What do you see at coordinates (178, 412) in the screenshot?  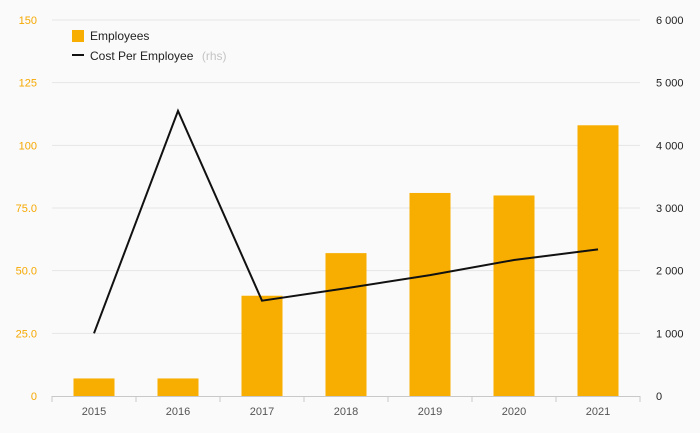 I see `x-tick-label: 2016` at bounding box center [178, 412].